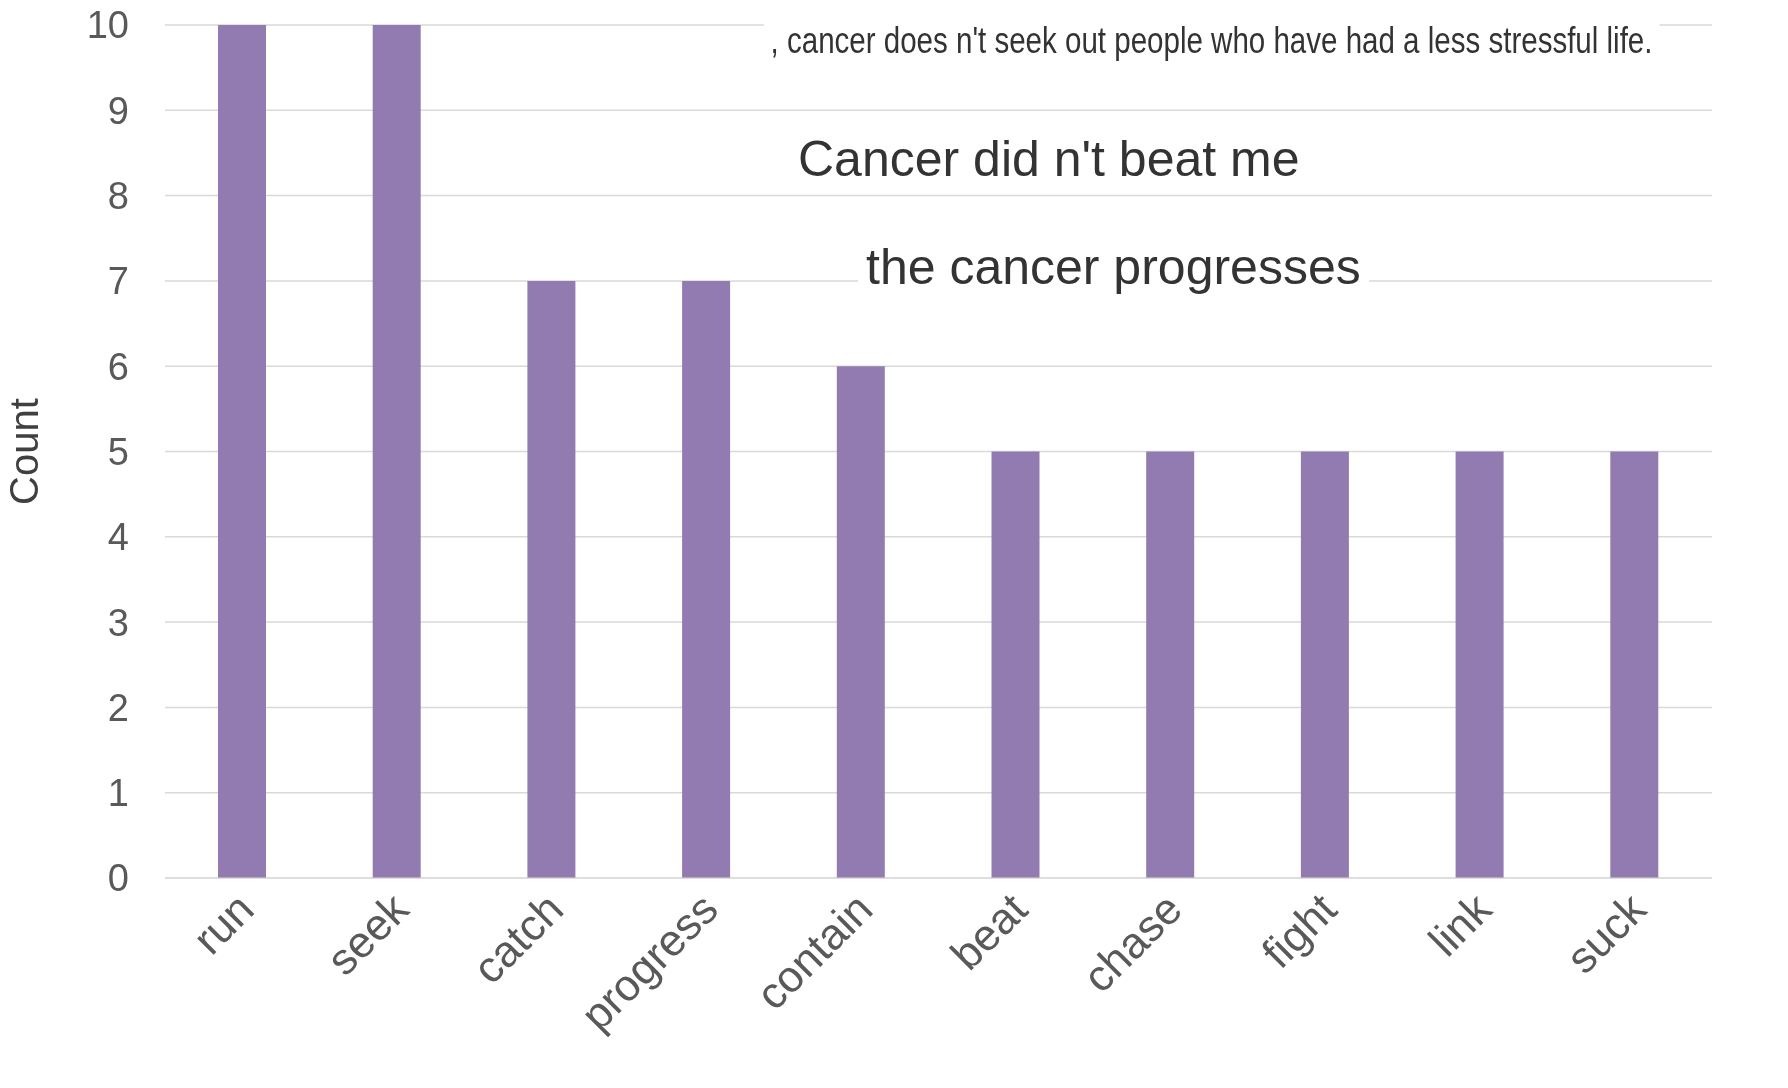  What do you see at coordinates (1460, 924) in the screenshot?
I see `x-tick-label: link` at bounding box center [1460, 924].